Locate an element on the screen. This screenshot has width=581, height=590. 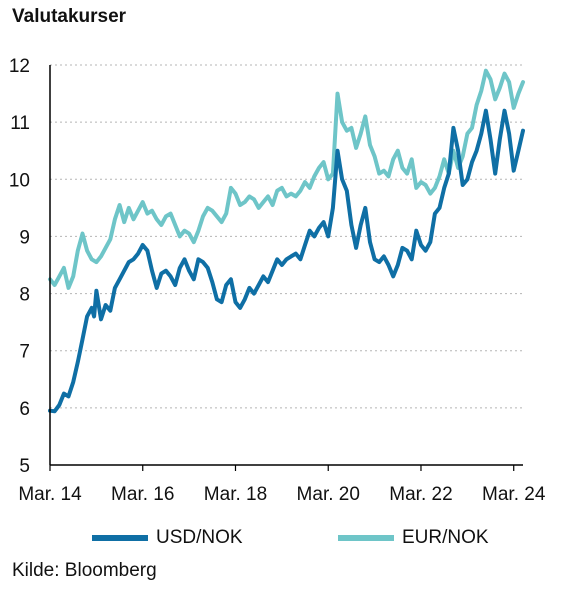
y-tick-label-10: 10 is located at coordinates (19, 180).